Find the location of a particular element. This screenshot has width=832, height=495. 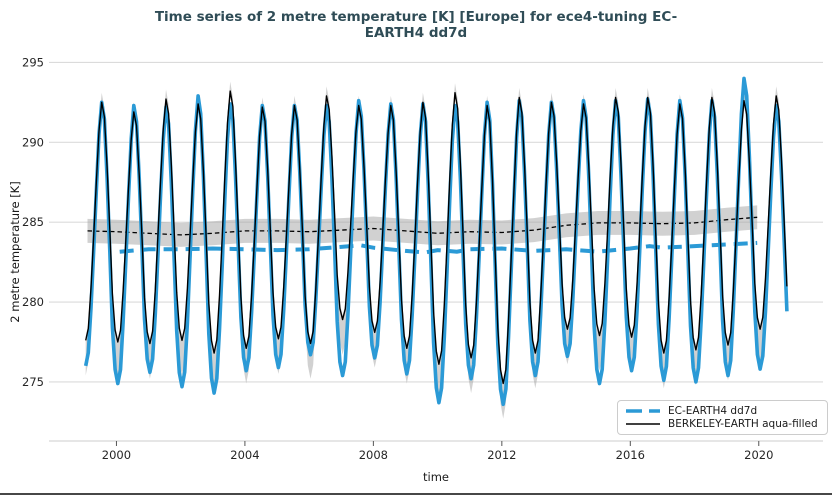

x-tick-label: 2012 is located at coordinates (501, 455).